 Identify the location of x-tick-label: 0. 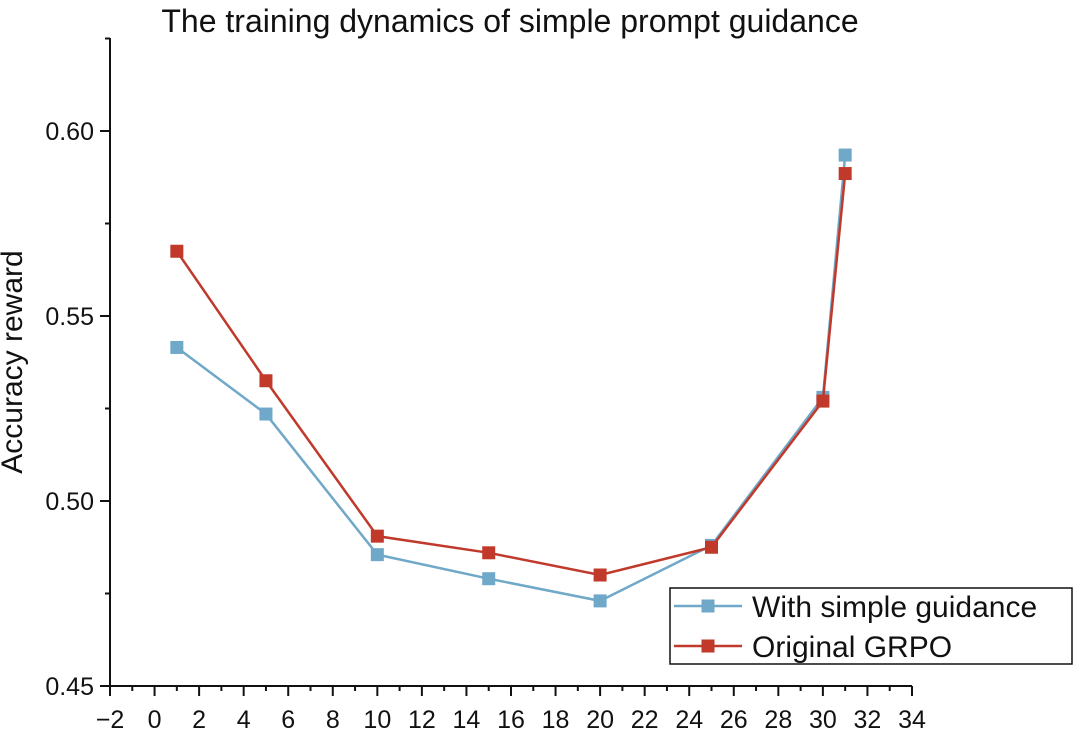
(155, 720).